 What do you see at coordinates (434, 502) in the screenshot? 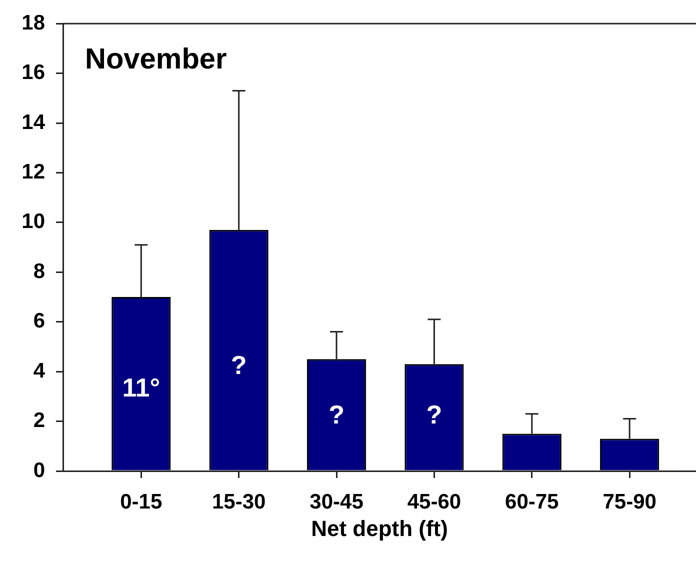
I see `x-tick-label: 45-60` at bounding box center [434, 502].